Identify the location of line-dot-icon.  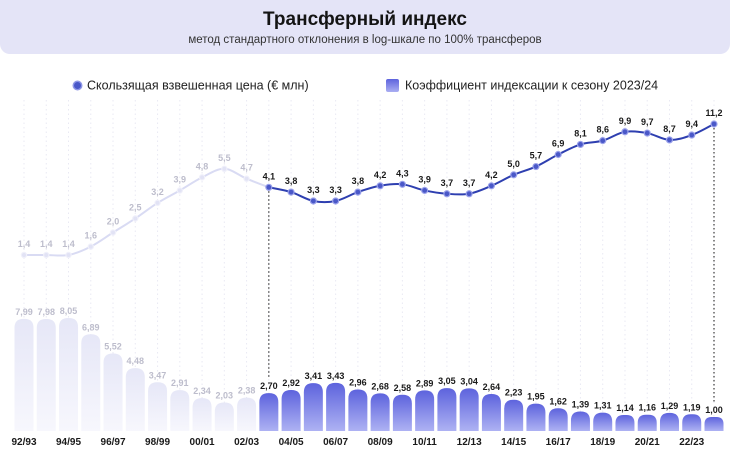
(77, 86).